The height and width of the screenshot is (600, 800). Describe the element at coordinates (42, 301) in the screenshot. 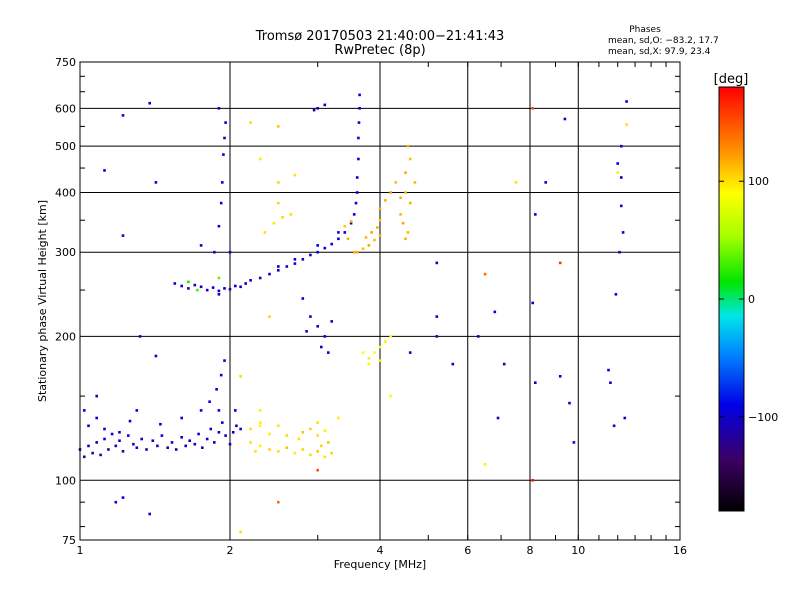

I see `y-axis-label: Stationary phase Virtual Height [km]` at that location.